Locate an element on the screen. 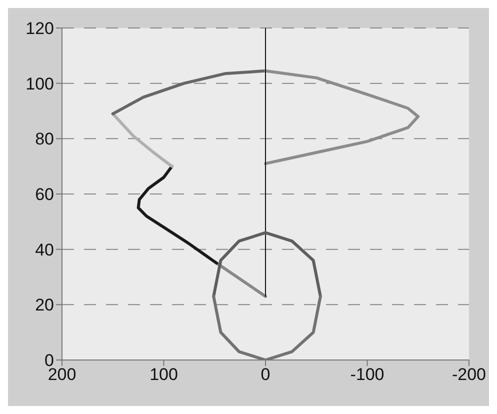 This screenshot has height=414, width=497. y-tick-label: 60 is located at coordinates (44, 194).